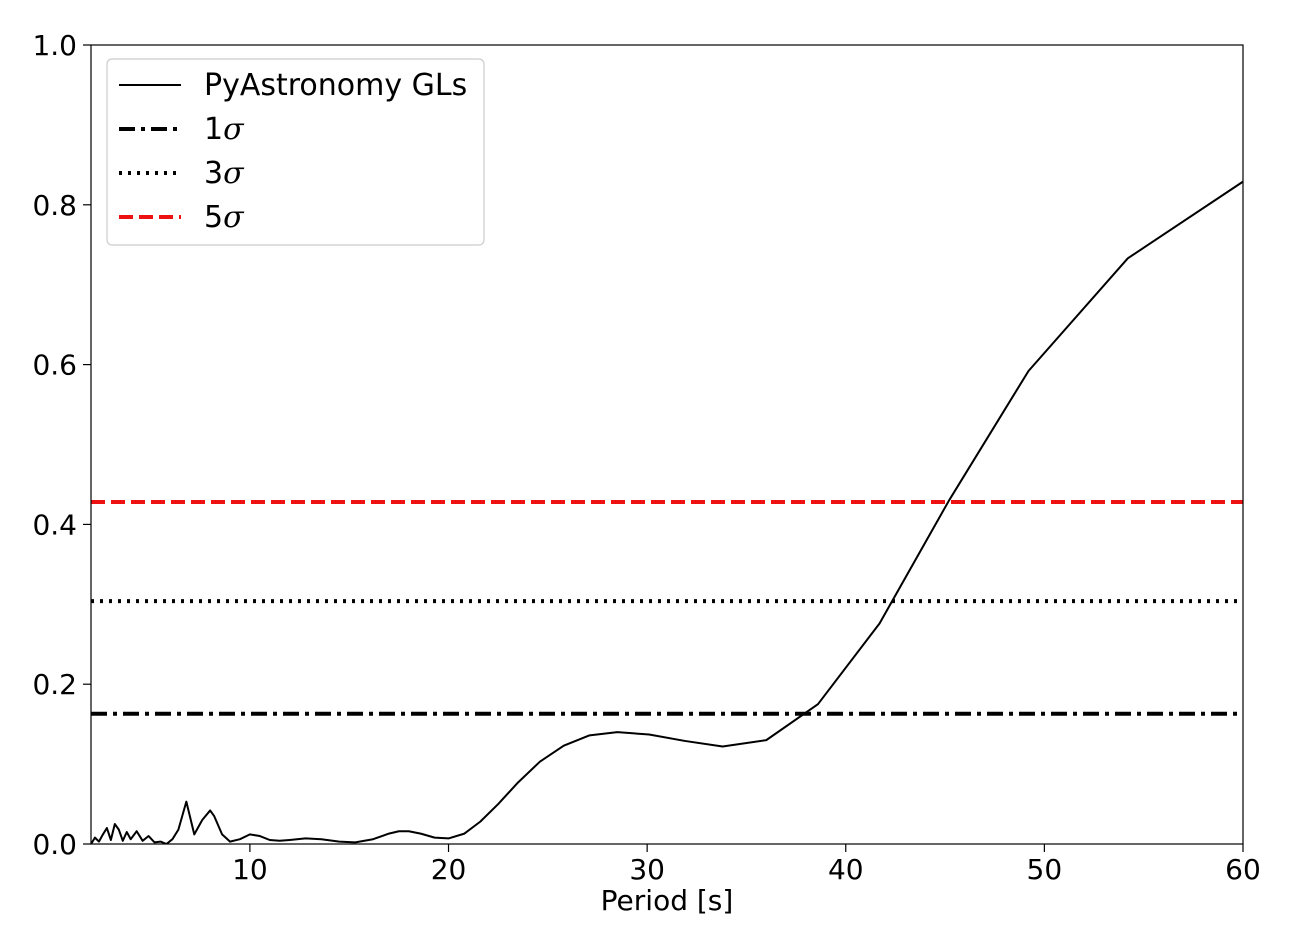 This screenshot has height=950, width=1295. What do you see at coordinates (1045, 869) in the screenshot?
I see `x-tick-label: 50` at bounding box center [1045, 869].